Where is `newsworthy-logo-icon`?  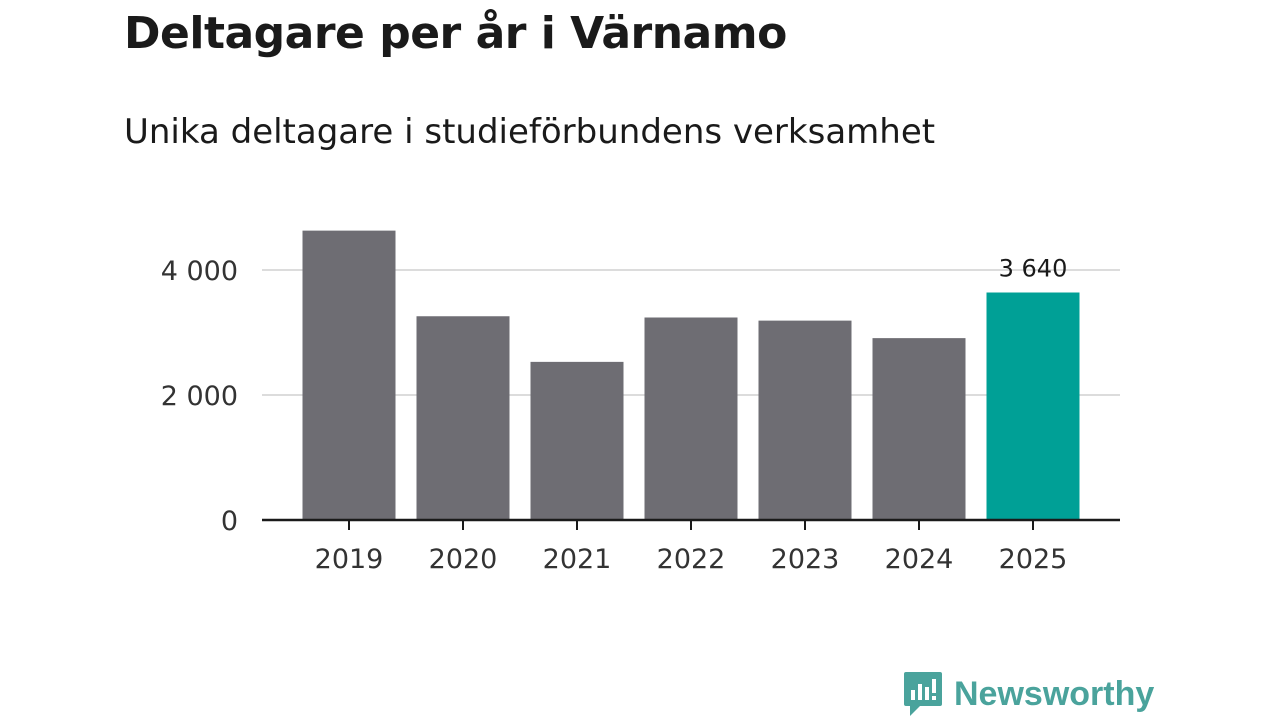
newsworthy-logo-icon is located at coordinates (923, 694).